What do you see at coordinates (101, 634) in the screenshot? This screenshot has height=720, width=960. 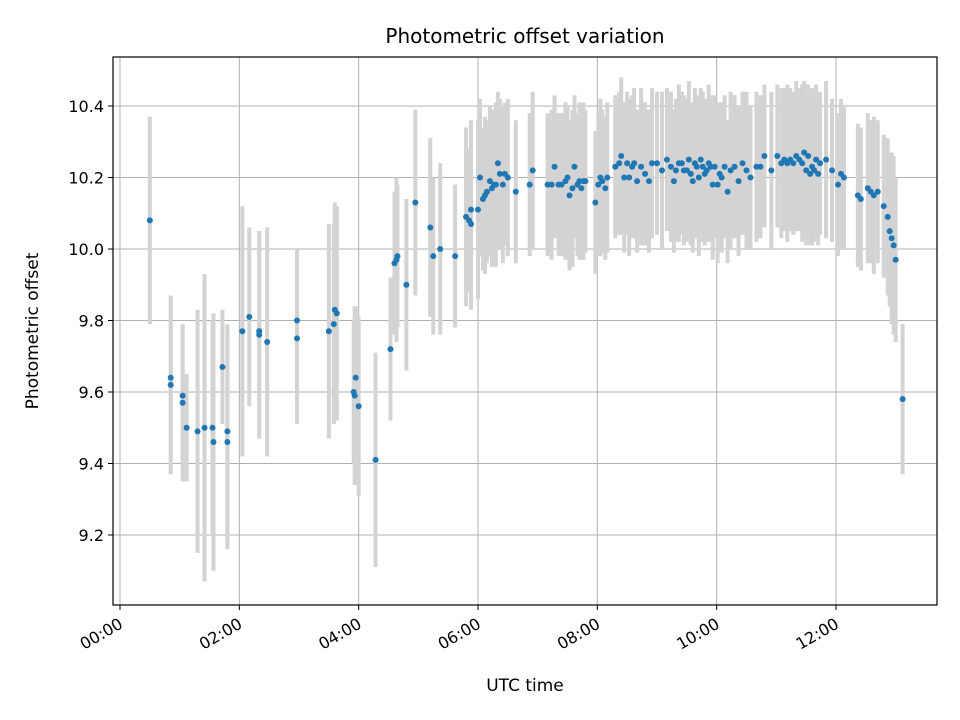 I see `x-tick-label: 00:00` at bounding box center [101, 634].